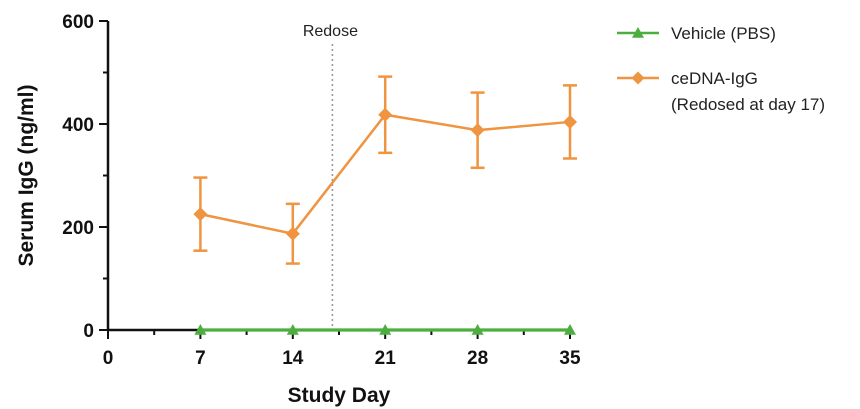 This screenshot has width=860, height=409. What do you see at coordinates (293, 358) in the screenshot?
I see `x-tick-label: 14` at bounding box center [293, 358].